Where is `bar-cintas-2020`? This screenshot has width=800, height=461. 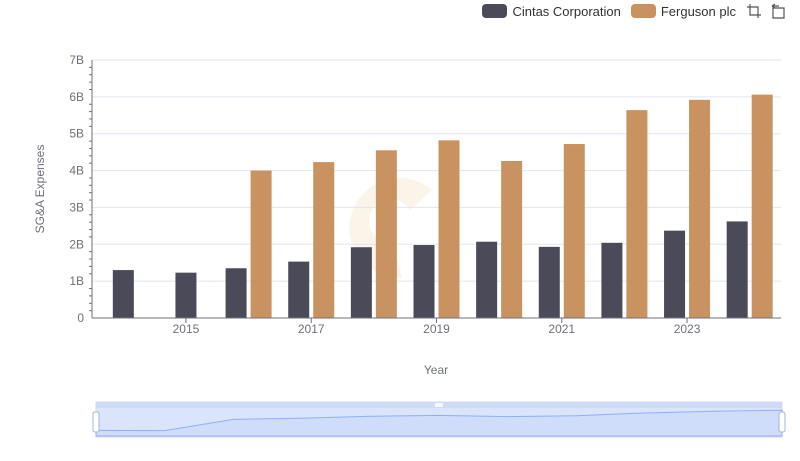
bar-cintas-2020 is located at coordinates (487, 279).